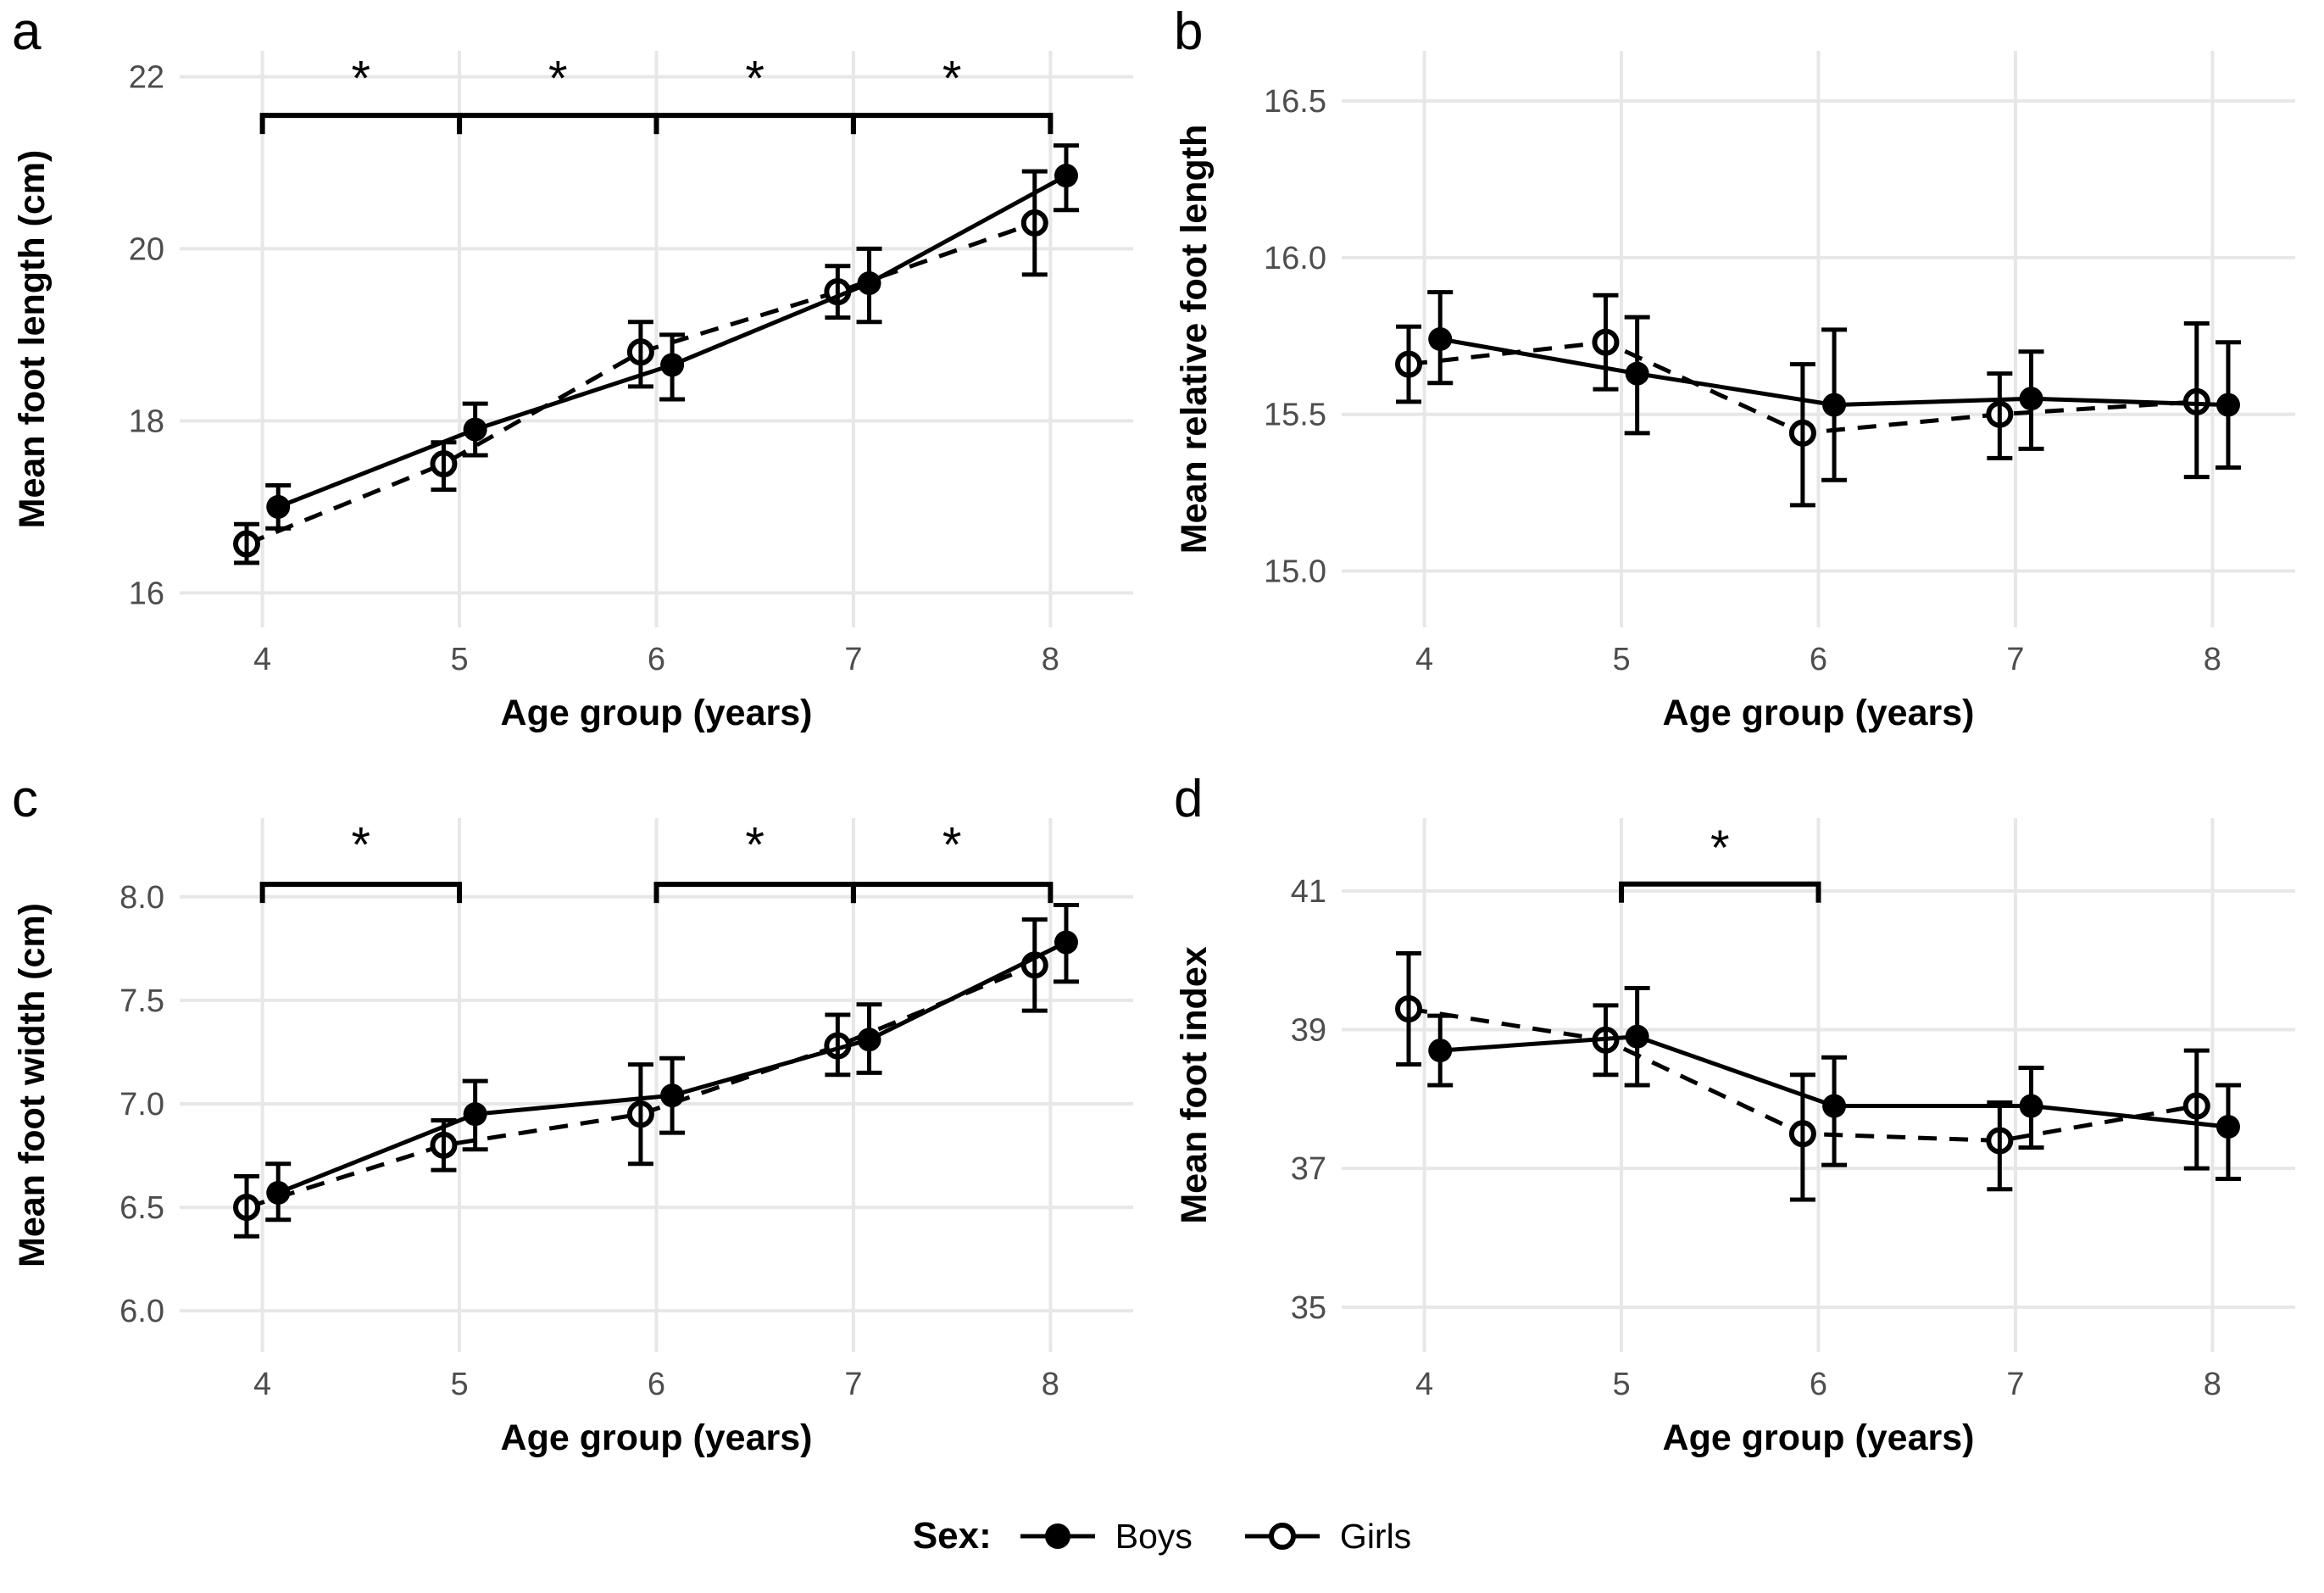 The width and height of the screenshot is (2324, 1593). Describe the element at coordinates (1188, 32) in the screenshot. I see `panel-letter-b: b` at that location.